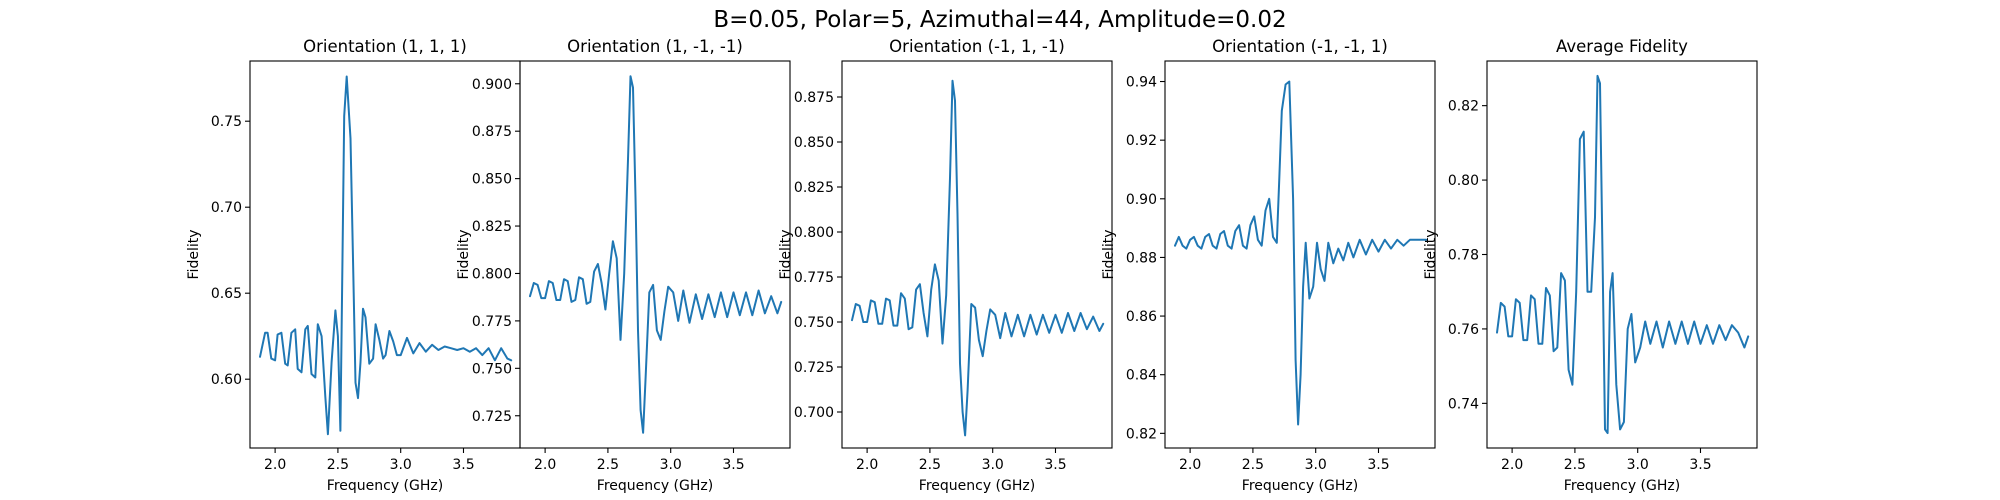 This screenshot has height=500, width=2000. What do you see at coordinates (1463, 256) in the screenshot?
I see `y-tick-label: 0.78` at bounding box center [1463, 256].